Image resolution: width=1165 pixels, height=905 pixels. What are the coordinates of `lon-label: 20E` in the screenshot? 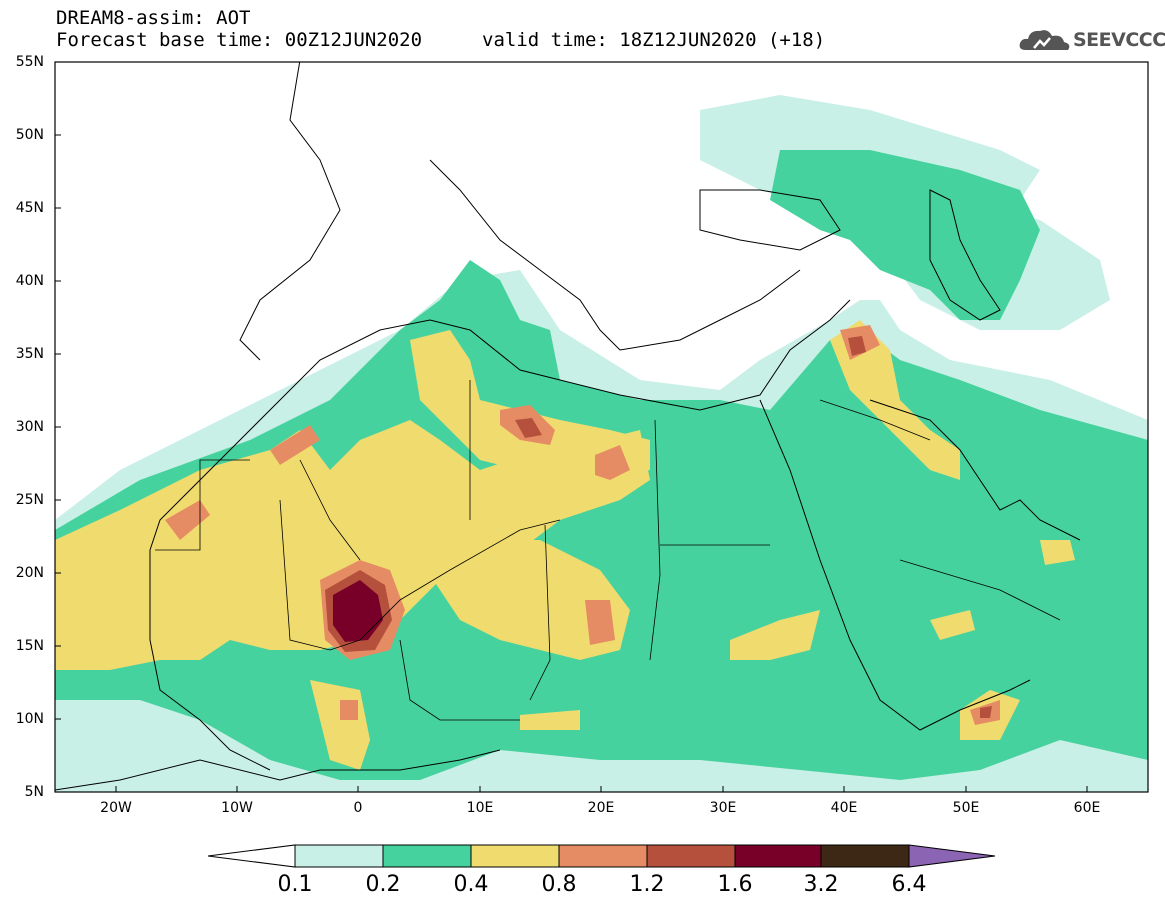 It's located at (601, 808).